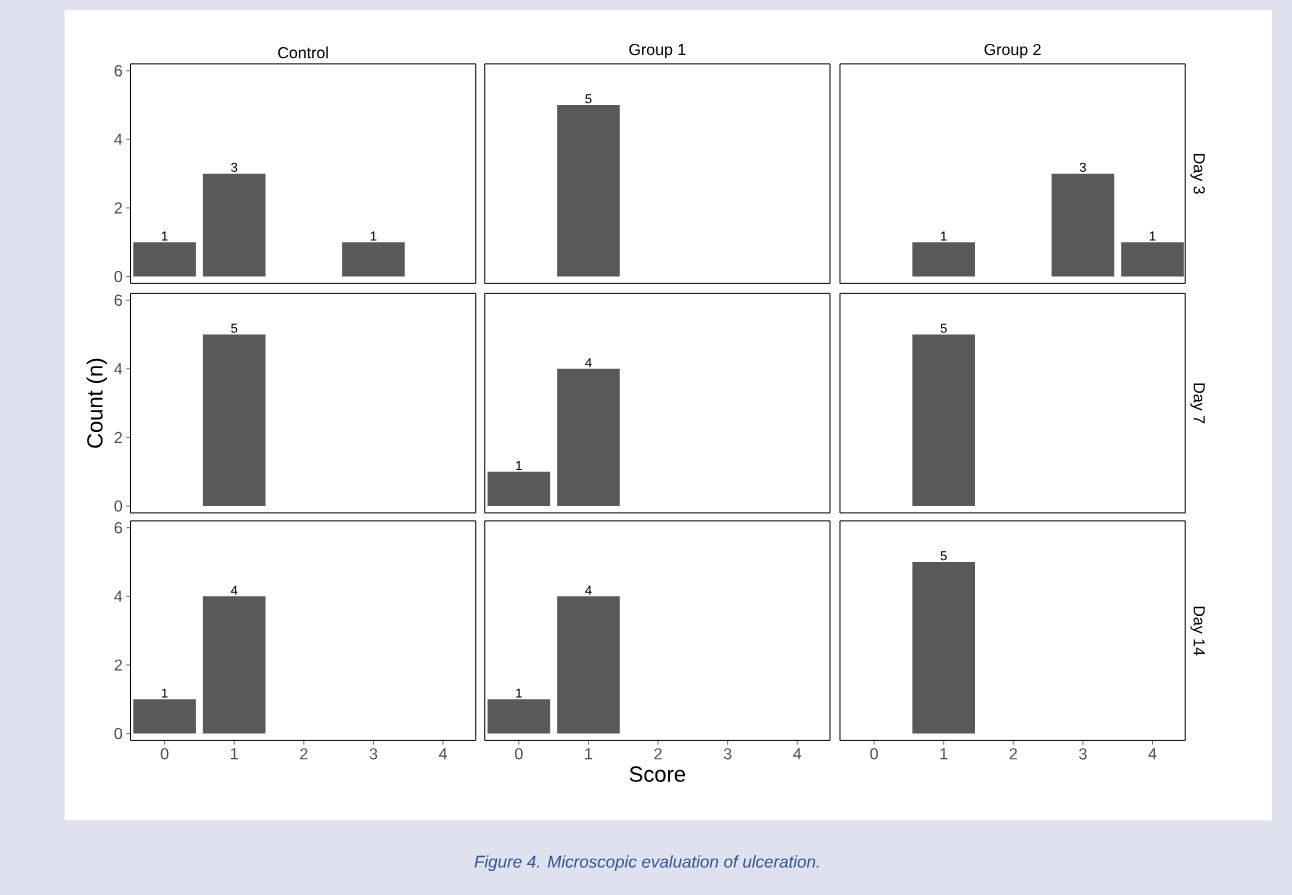 The height and width of the screenshot is (895, 1292). What do you see at coordinates (657, 774) in the screenshot?
I see `x-axis-title: Score` at bounding box center [657, 774].